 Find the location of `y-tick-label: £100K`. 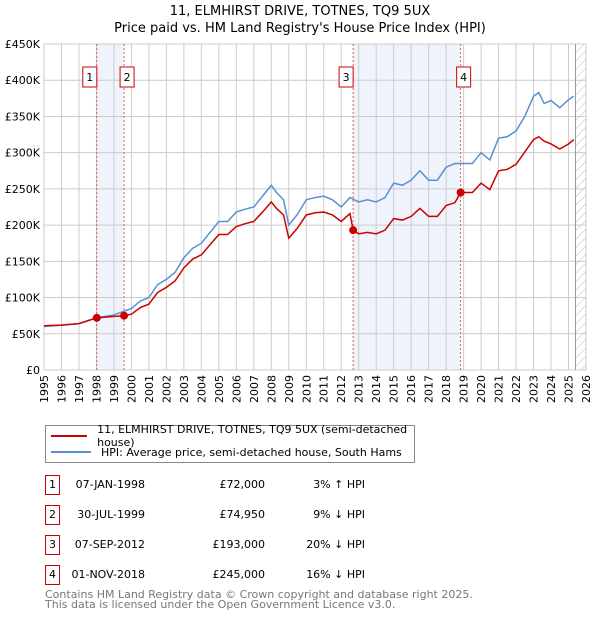

y-tick-label: £100K is located at coordinates (23, 298).